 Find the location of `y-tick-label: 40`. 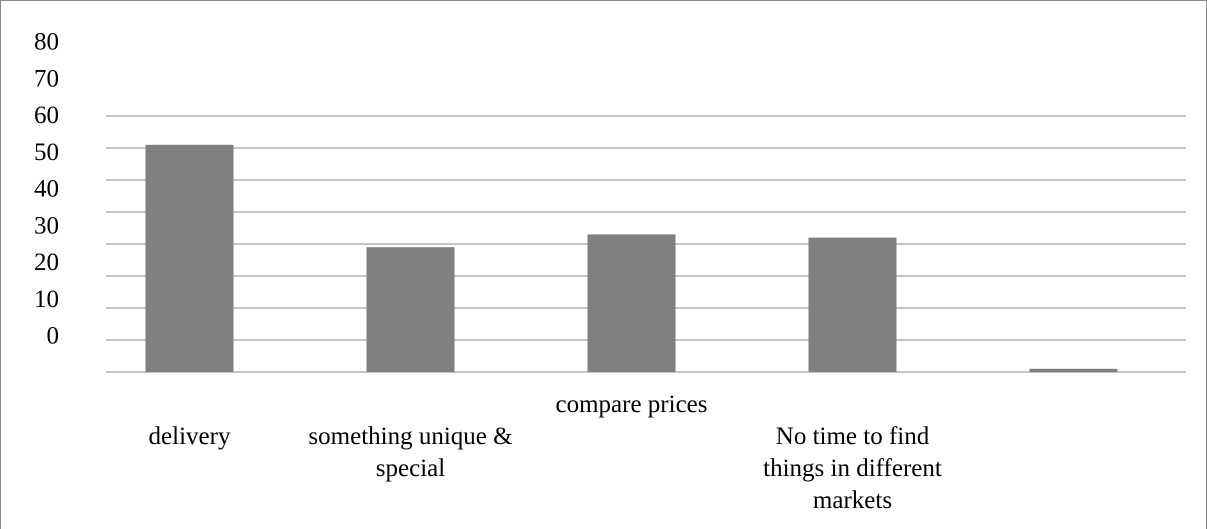

y-tick-label: 40 is located at coordinates (46, 189).